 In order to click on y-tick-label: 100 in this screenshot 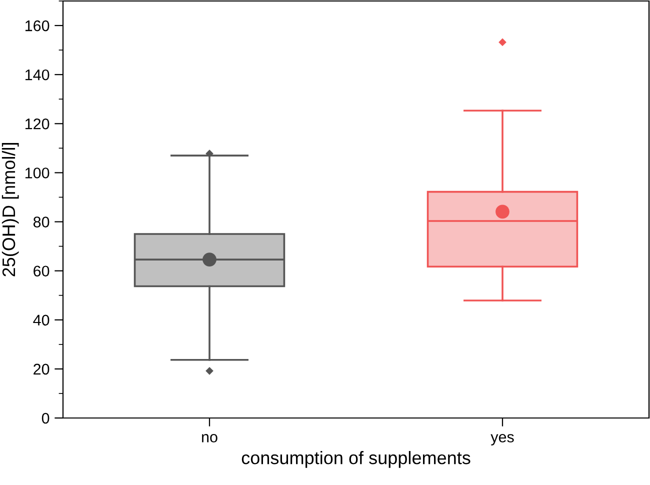, I will do `click(37, 173)`.